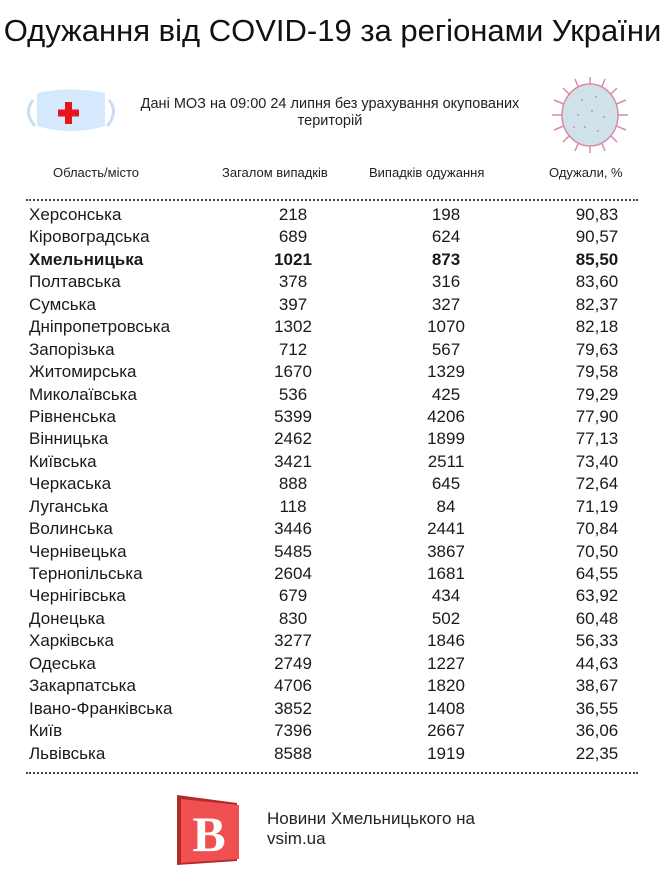  What do you see at coordinates (293, 439) in the screenshot?
I see `total-cases: 2462` at bounding box center [293, 439].